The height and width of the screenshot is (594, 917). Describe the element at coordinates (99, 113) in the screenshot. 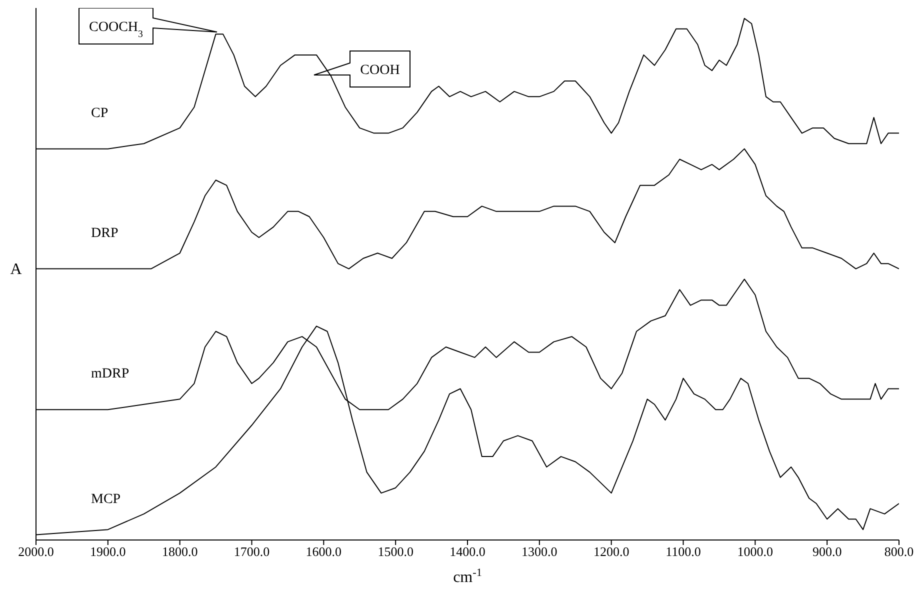

I see `series-label: CP` at that location.